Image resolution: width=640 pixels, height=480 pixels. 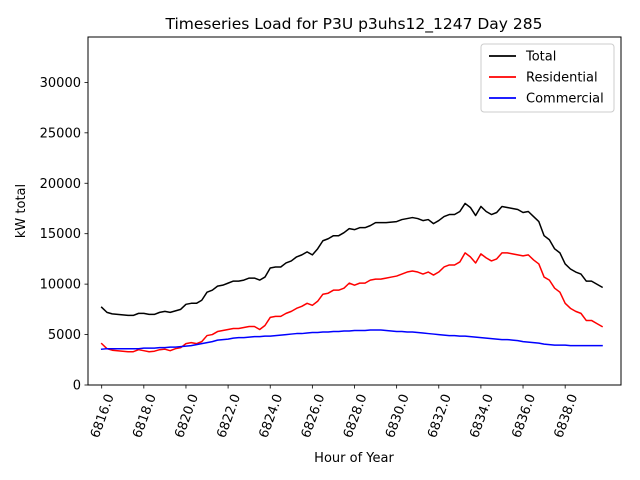 I want to click on legend-items: Total Residential Commercial, so click(x=546, y=78).